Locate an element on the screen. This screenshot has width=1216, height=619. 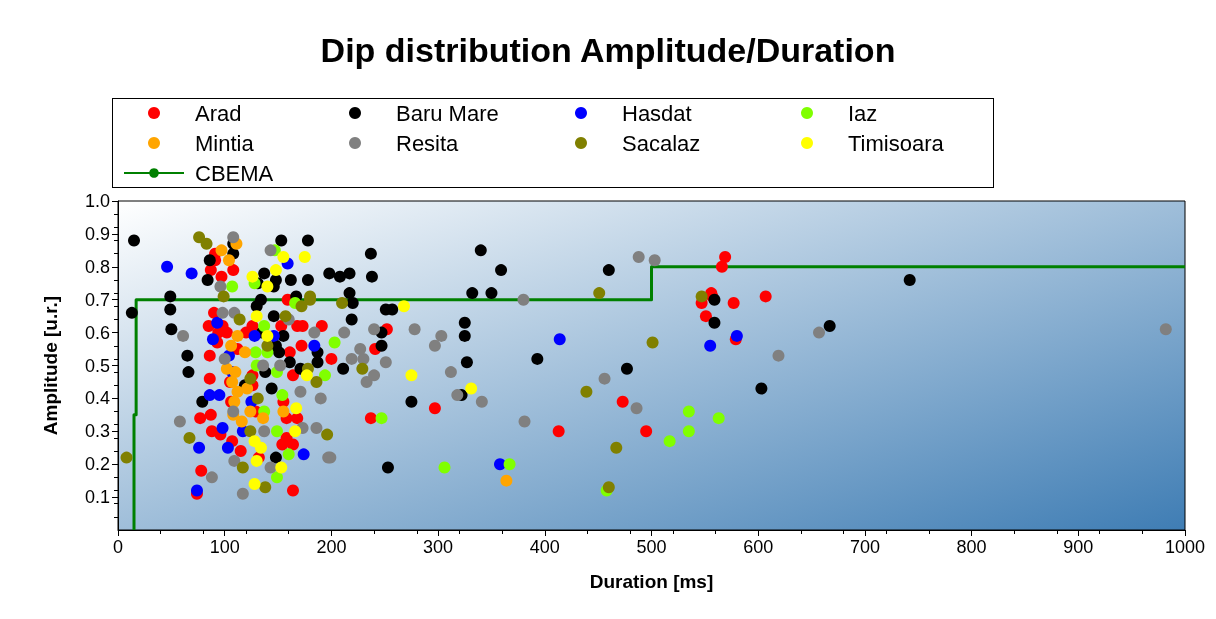
y-tick-label: 0.9 is located at coordinates (97, 233).